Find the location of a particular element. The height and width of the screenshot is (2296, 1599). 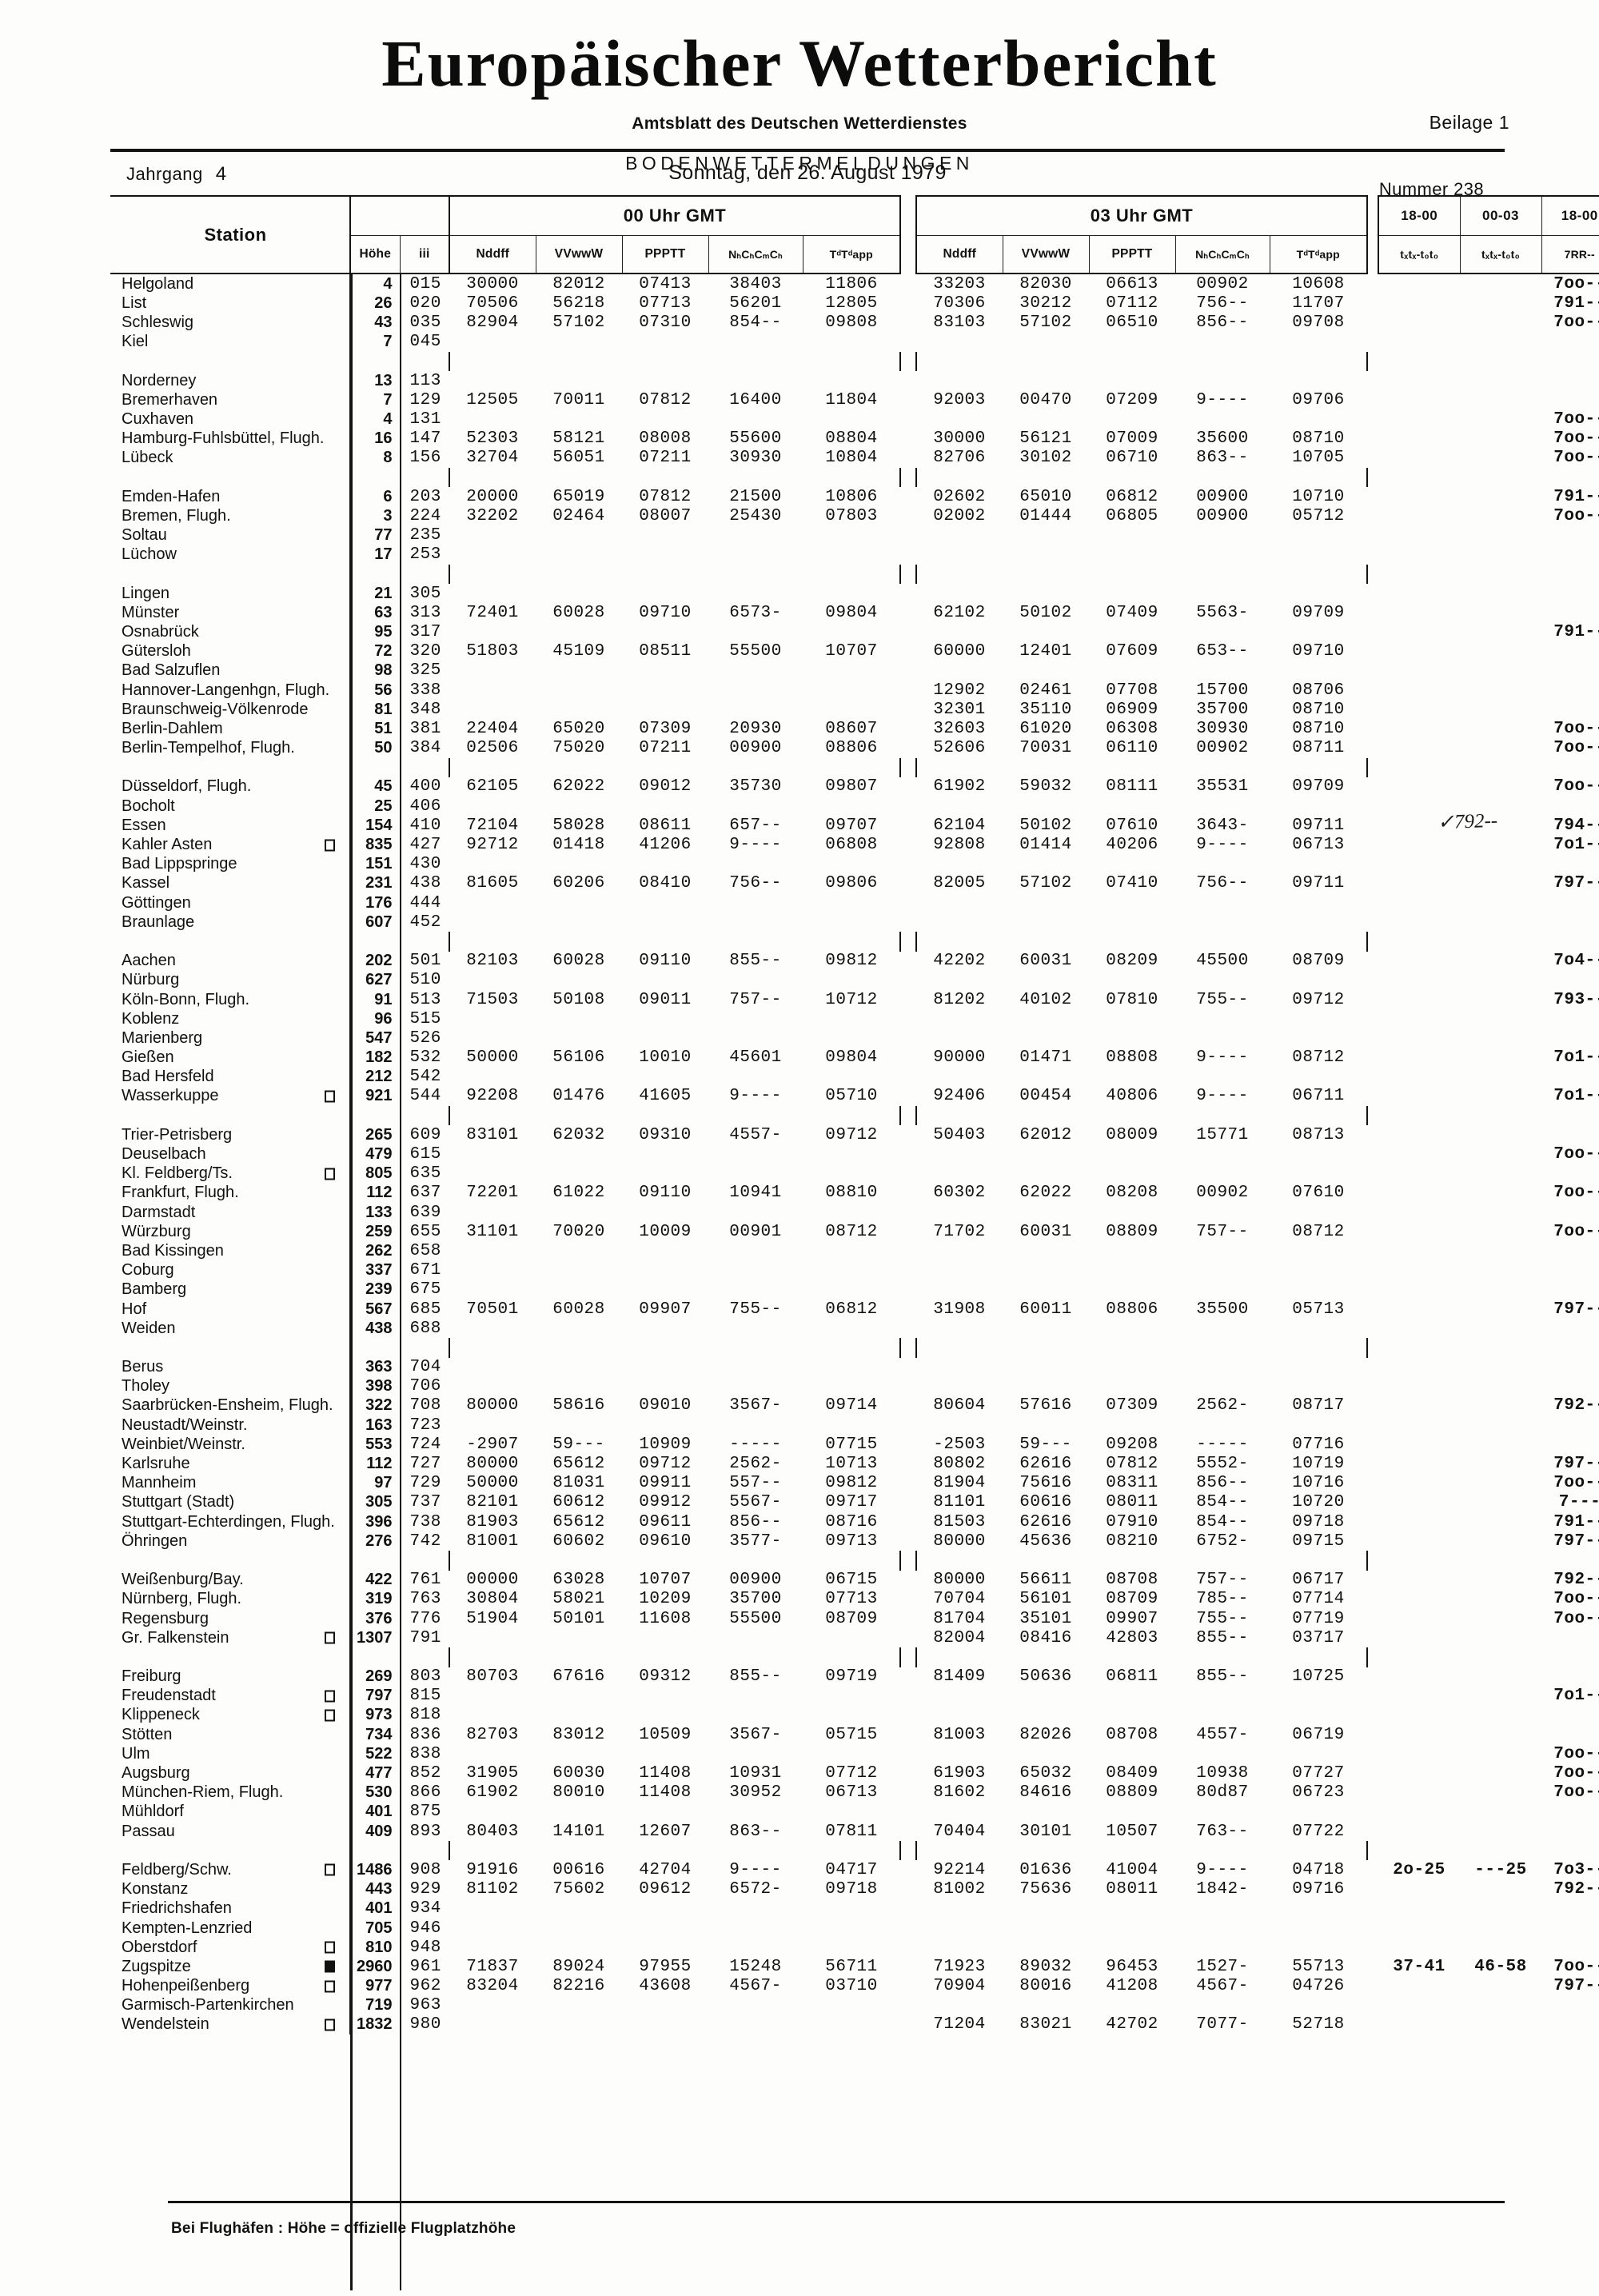

station-index: 384 is located at coordinates (424, 748).